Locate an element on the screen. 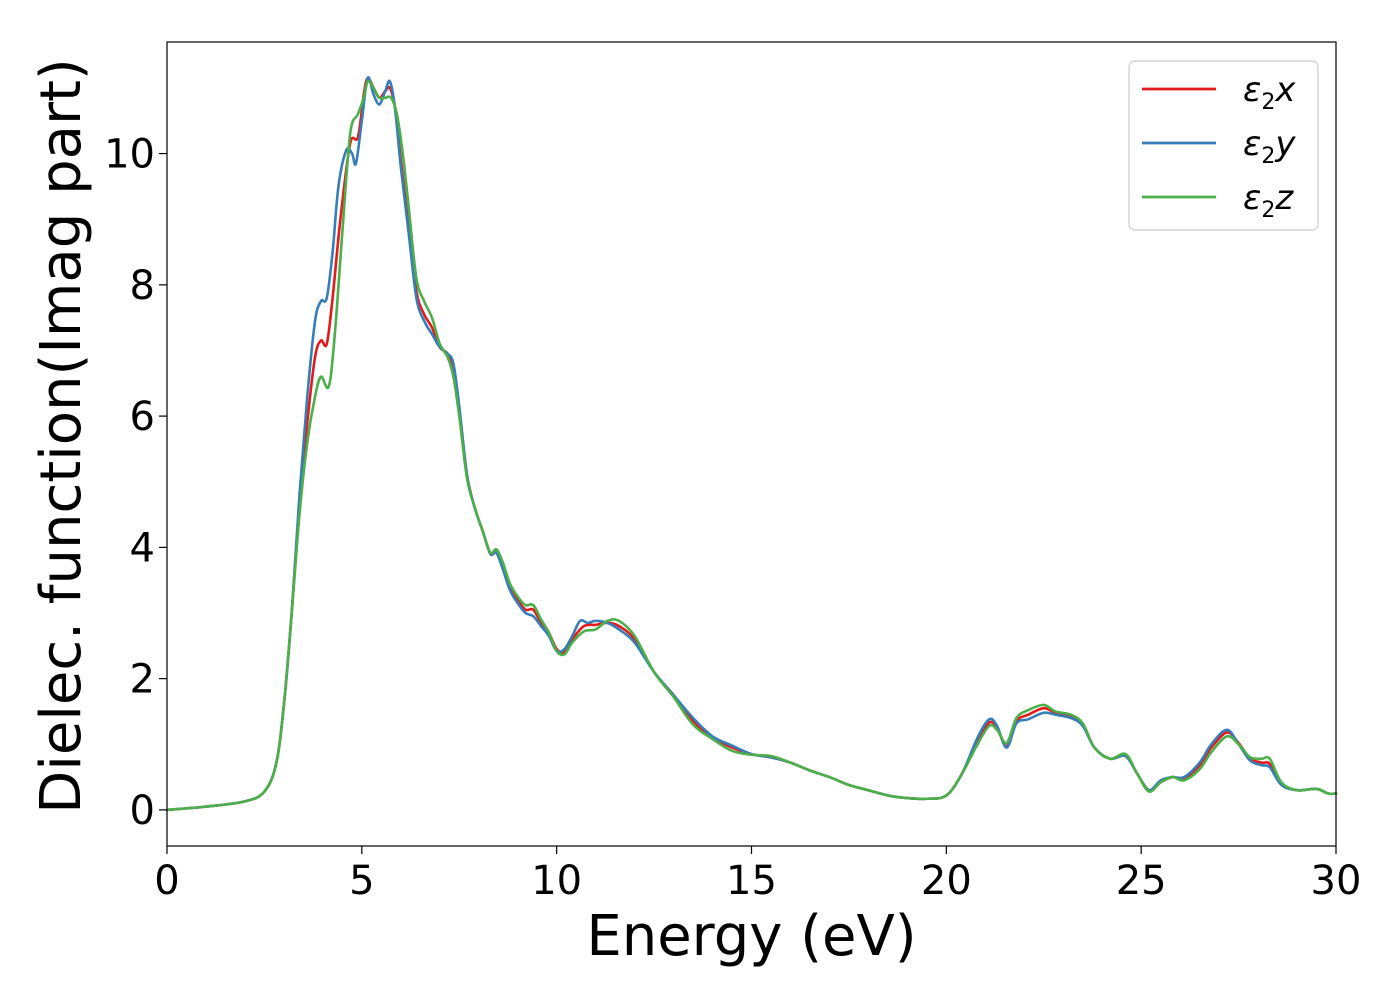 Image resolution: width=1400 pixels, height=1000 pixels. legend-label-x: ε2x is located at coordinates (1269, 92).